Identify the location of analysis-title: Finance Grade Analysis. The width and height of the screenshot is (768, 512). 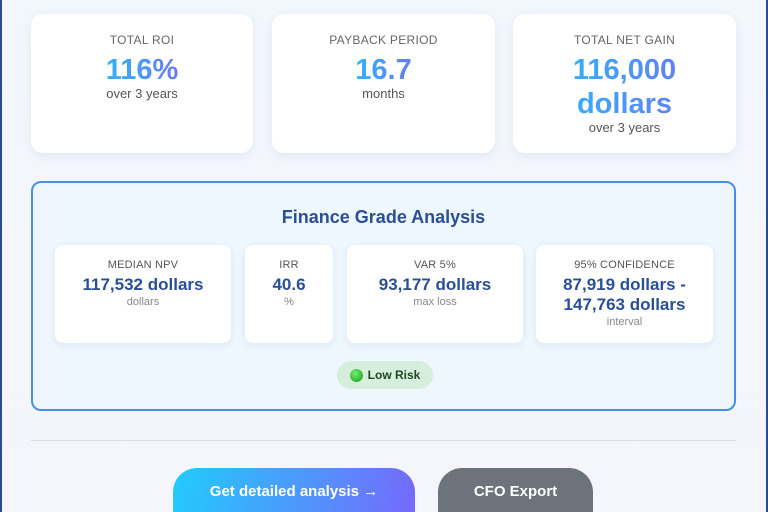
(383, 217).